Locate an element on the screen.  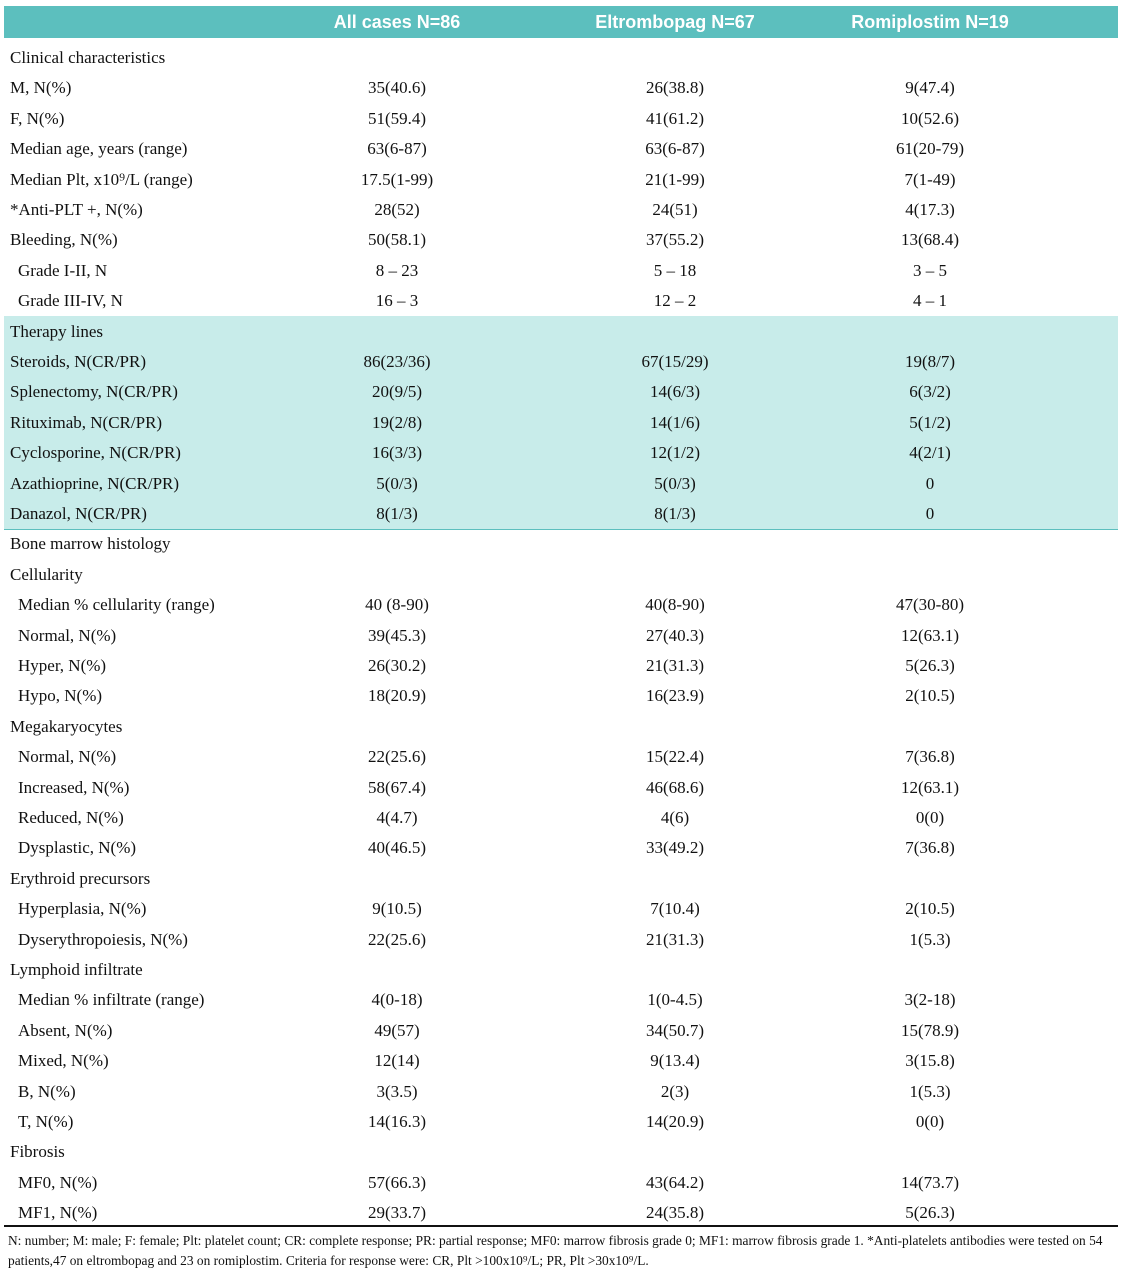
cell-value: 14(20.9) is located at coordinates (675, 1121).